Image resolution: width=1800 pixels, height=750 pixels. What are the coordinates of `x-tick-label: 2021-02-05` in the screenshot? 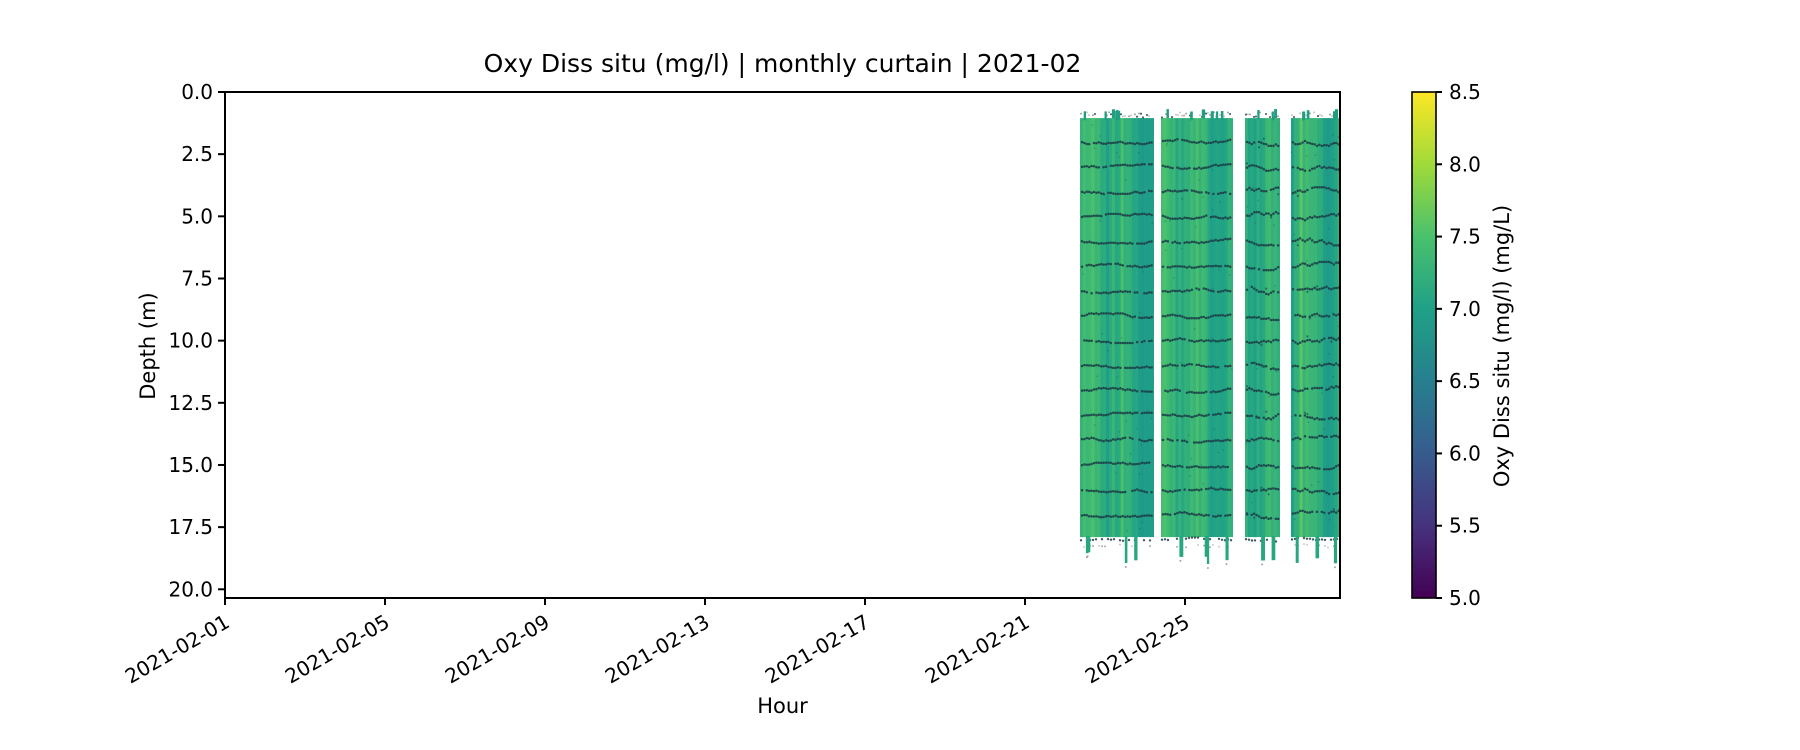 It's located at (337, 649).